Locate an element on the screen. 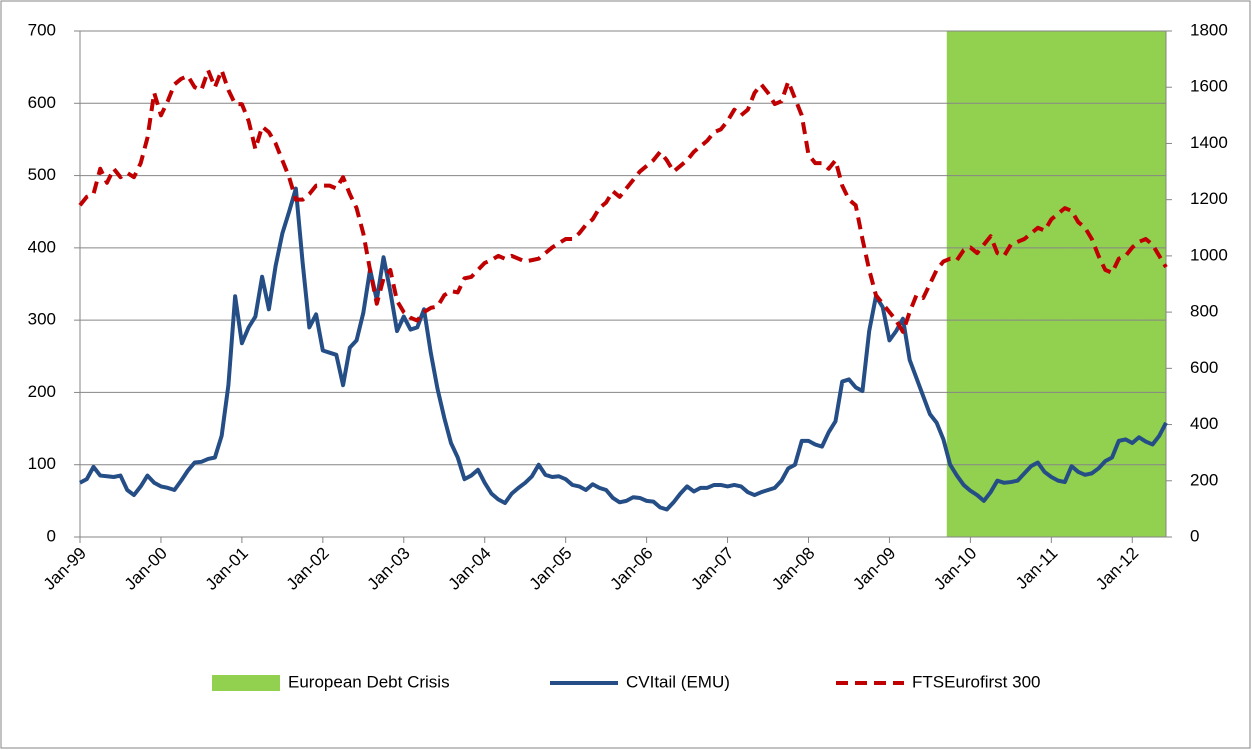 The width and height of the screenshot is (1252, 750). y2-tick-label: 1400 is located at coordinates (1209, 142).